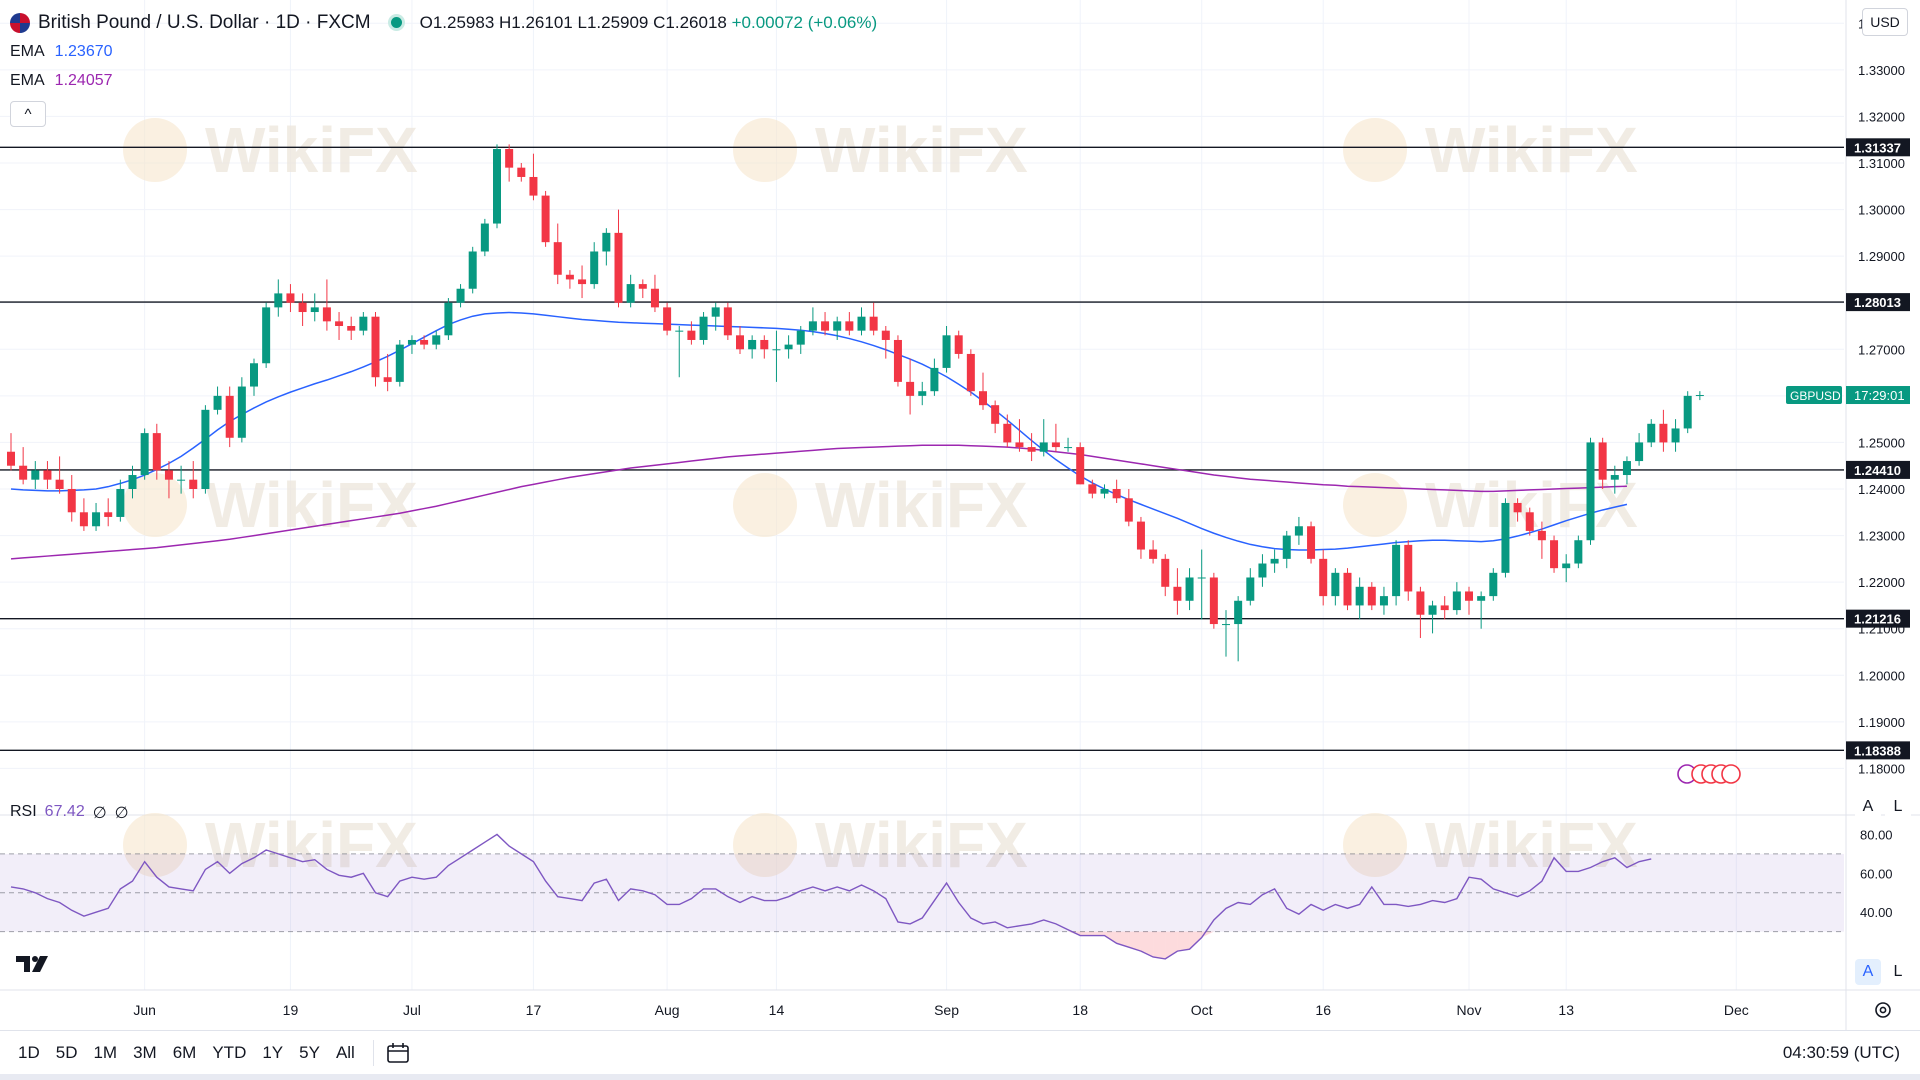  What do you see at coordinates (1868, 807) in the screenshot?
I see `price-auto-scale-button: A` at bounding box center [1868, 807].